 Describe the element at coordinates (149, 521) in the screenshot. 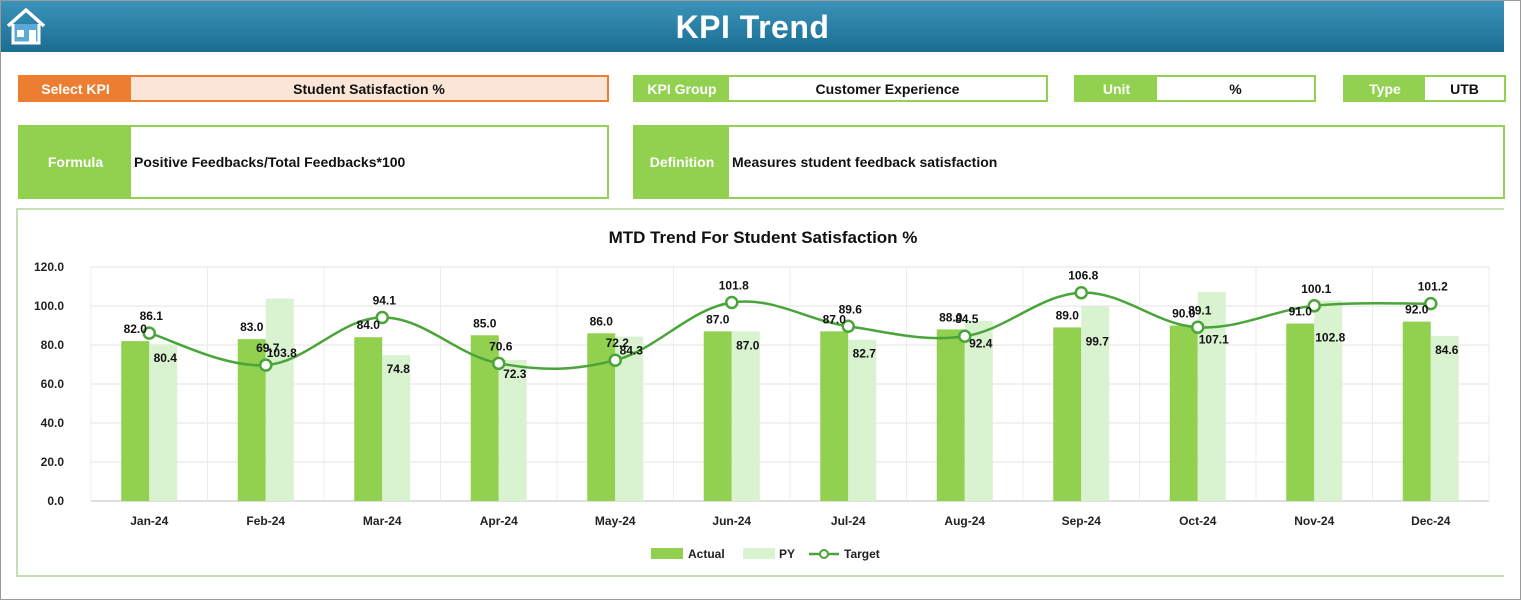

I see `x-tick-label: Jan-24` at that location.